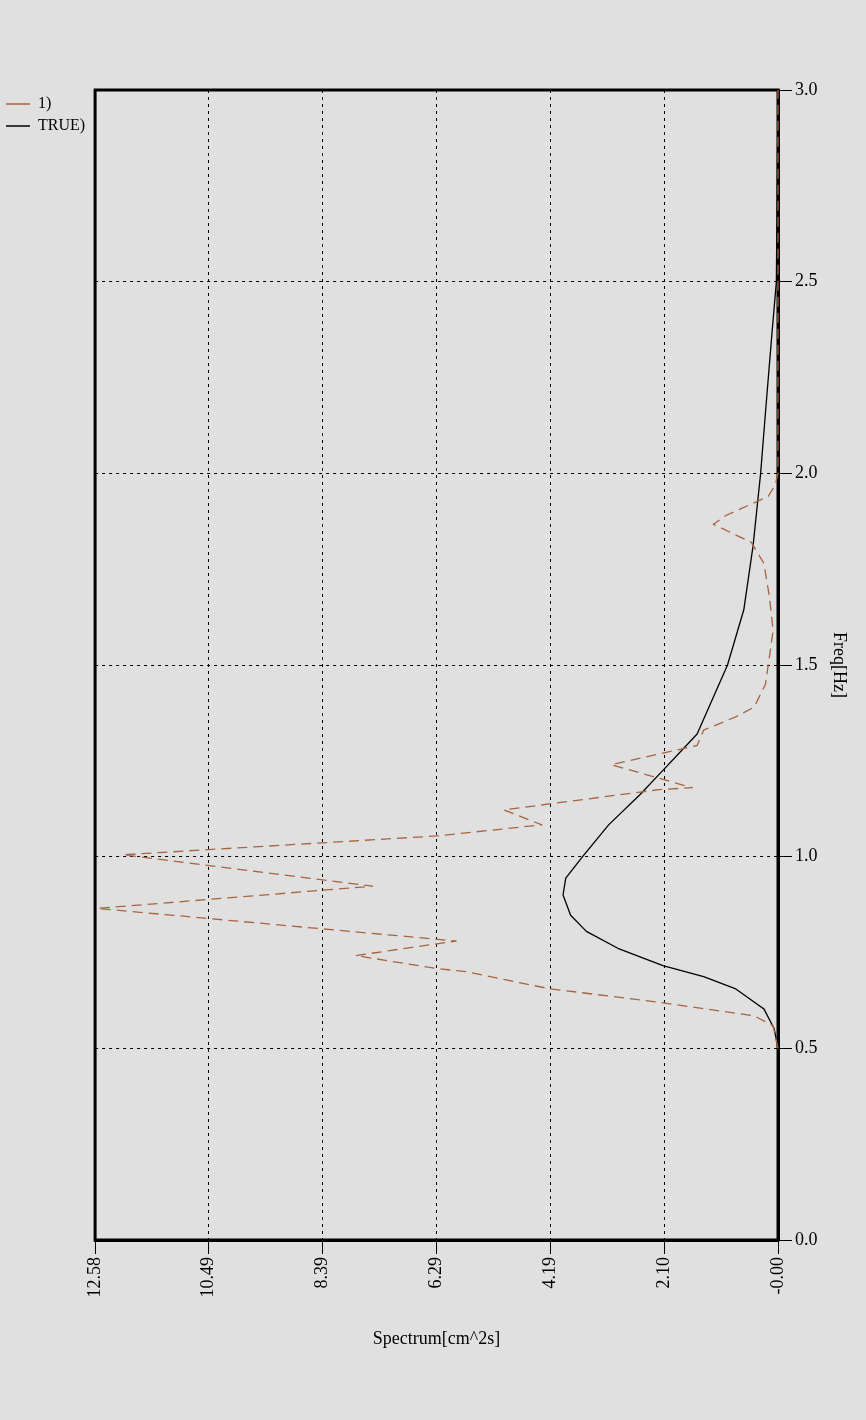  Describe the element at coordinates (776, 1276) in the screenshot. I see `x-tick-label: -0.00` at that location.